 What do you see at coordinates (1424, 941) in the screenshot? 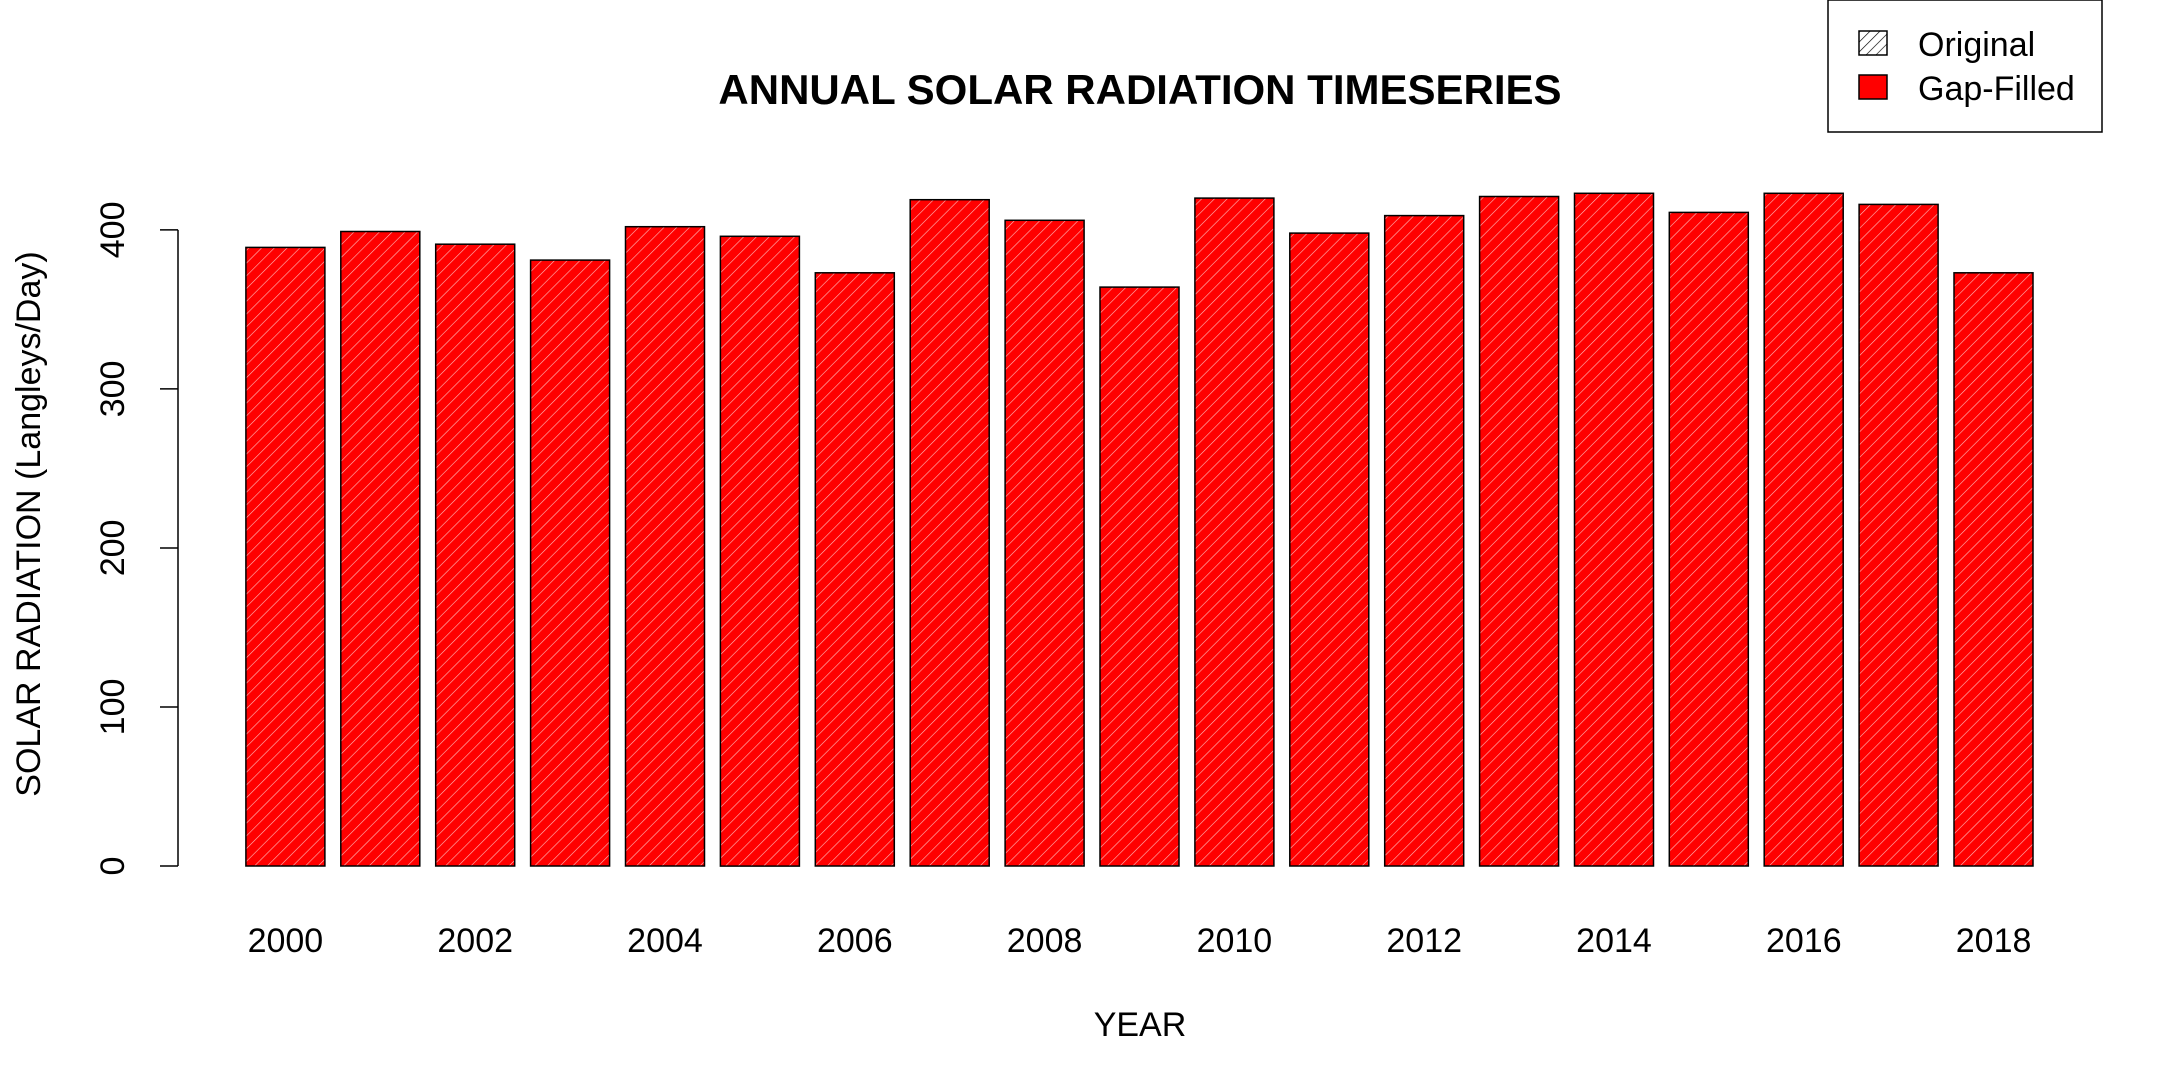
I see `x-tick-label-2012: 2012` at bounding box center [1424, 941].